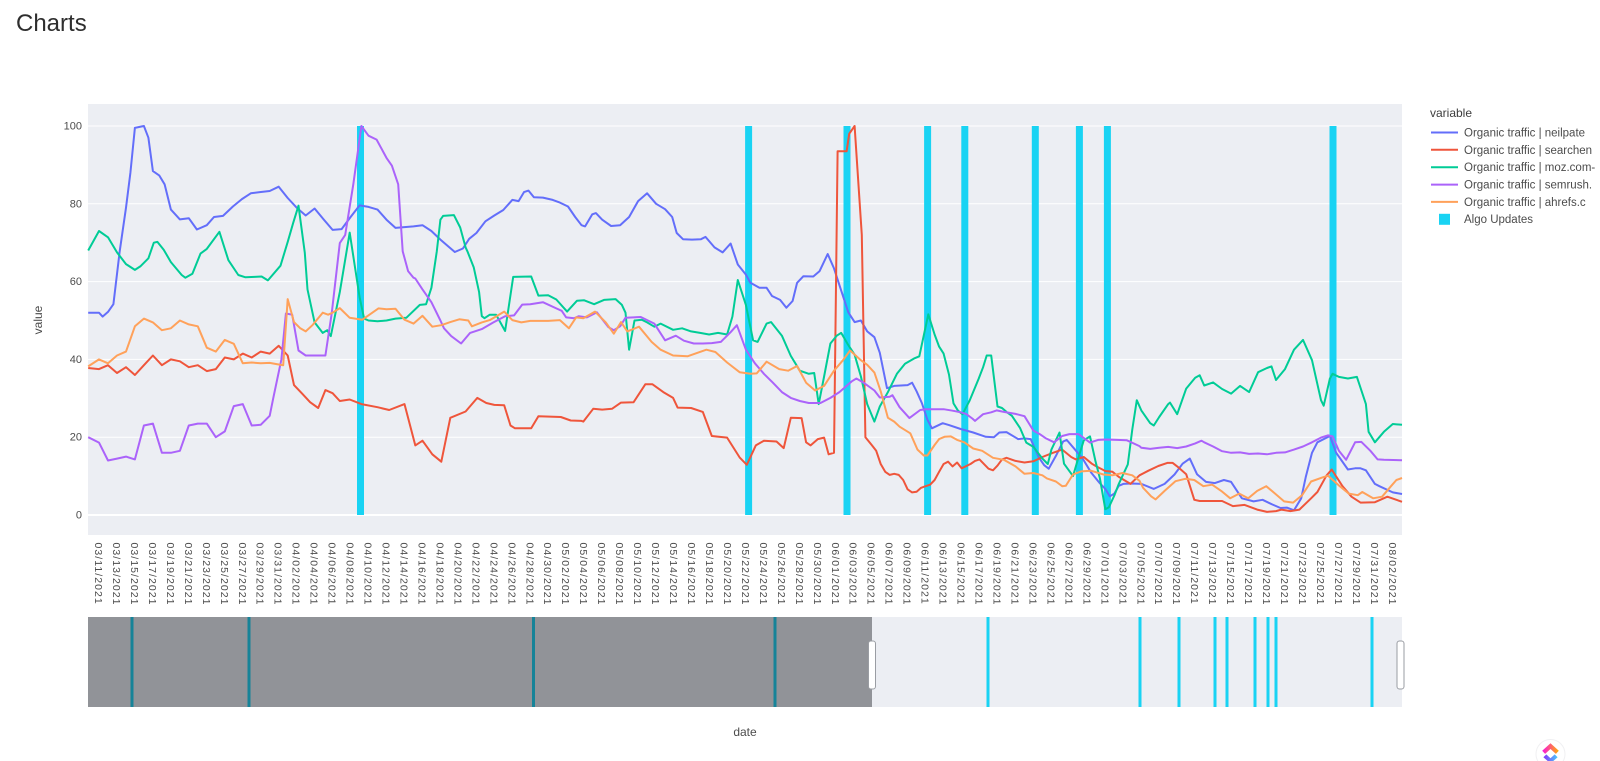 The image size is (1600, 761). What do you see at coordinates (73, 127) in the screenshot?
I see `svg-text: 100` at bounding box center [73, 127].